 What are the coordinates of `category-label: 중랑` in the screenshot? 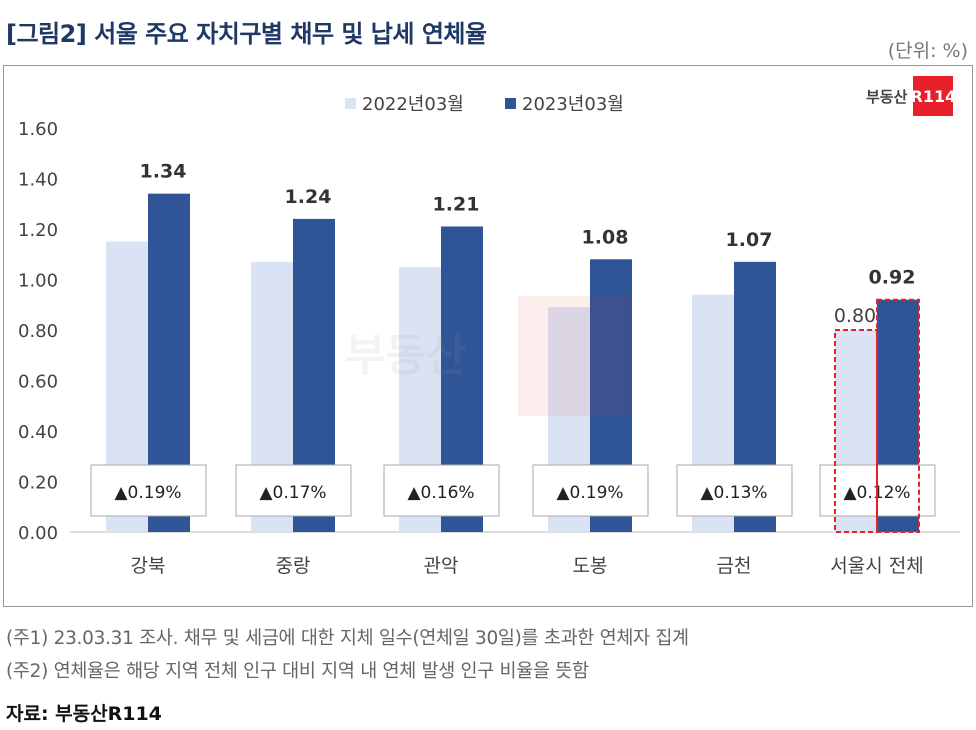 It's located at (293, 566).